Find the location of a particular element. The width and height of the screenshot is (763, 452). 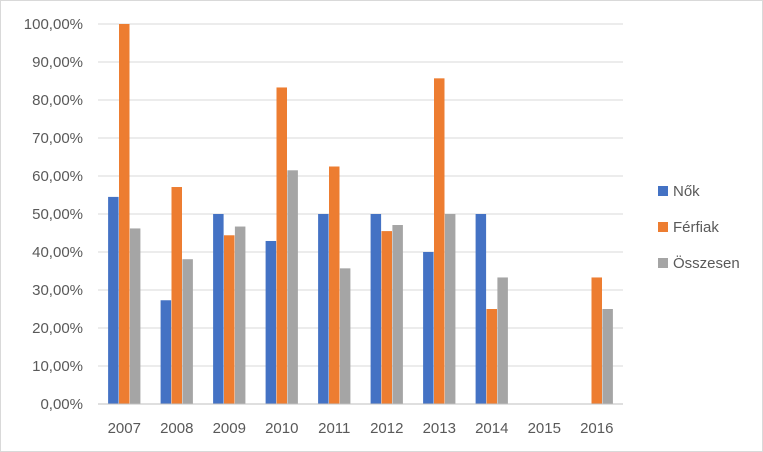

x-tick-label: 2013 is located at coordinates (439, 428).